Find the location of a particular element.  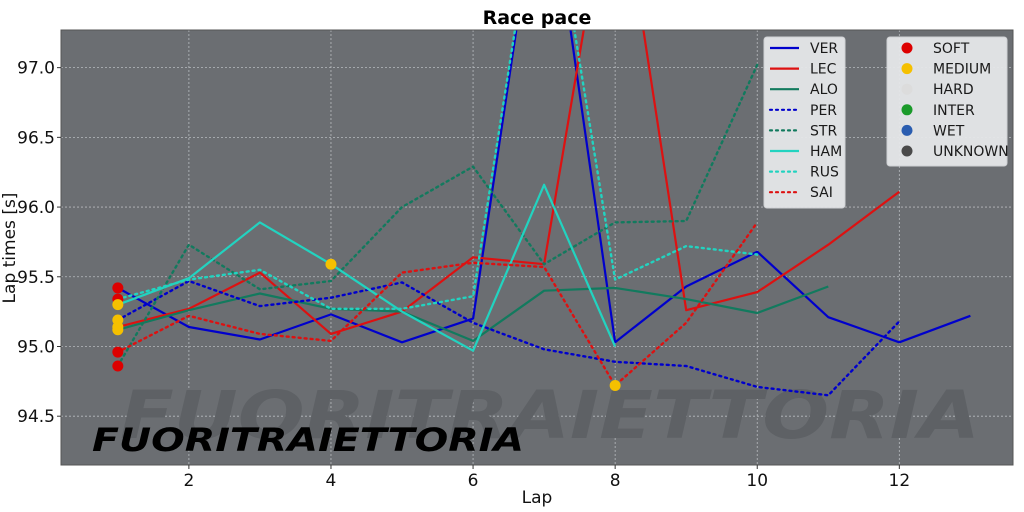

y-tick-label: 95.5 is located at coordinates (36, 278).